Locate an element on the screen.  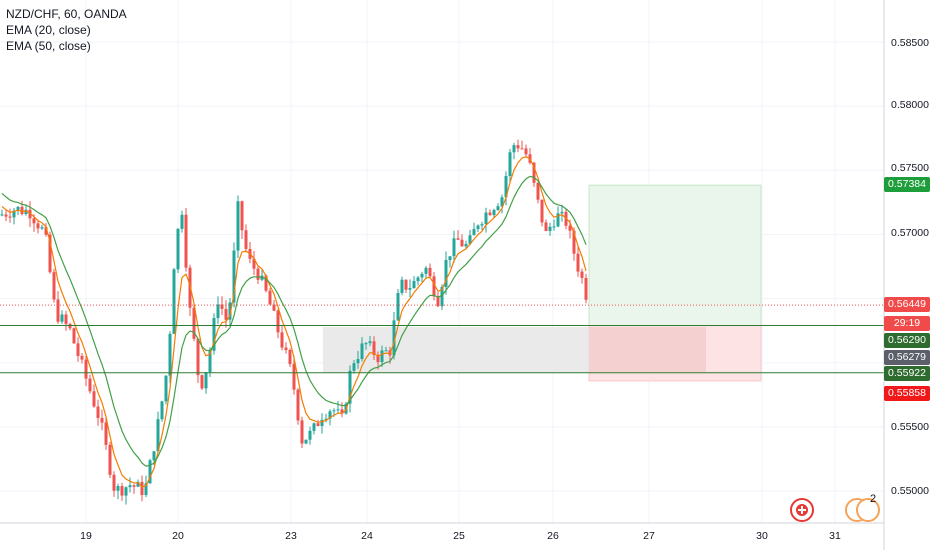
time-tick: 27 is located at coordinates (649, 536).